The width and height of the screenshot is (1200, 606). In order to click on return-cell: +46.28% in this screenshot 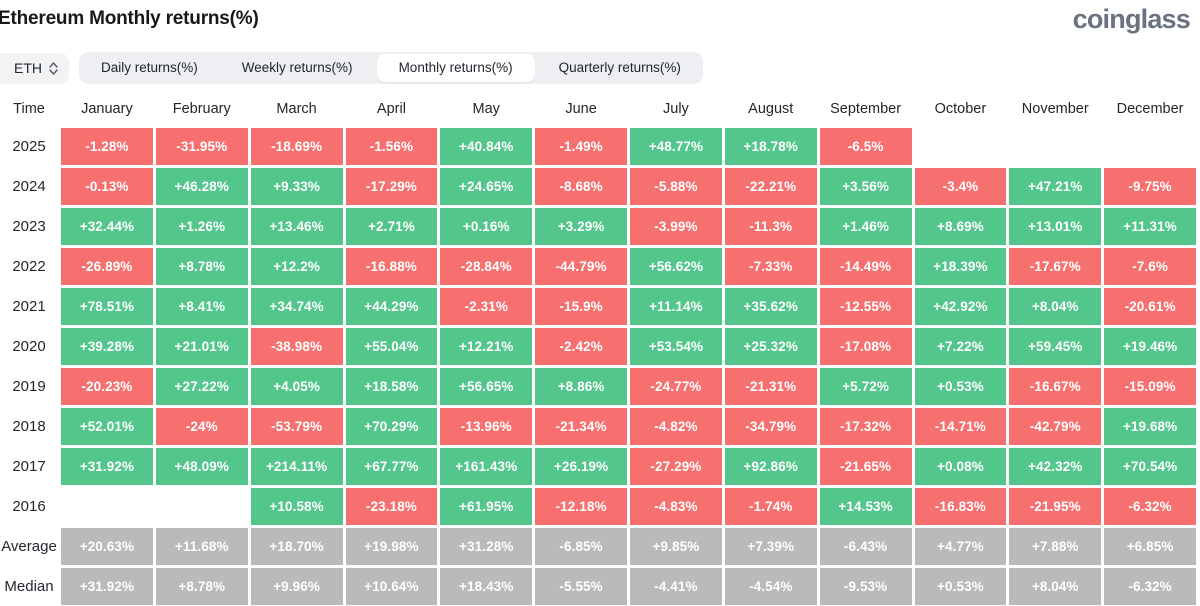, I will do `click(201, 186)`.